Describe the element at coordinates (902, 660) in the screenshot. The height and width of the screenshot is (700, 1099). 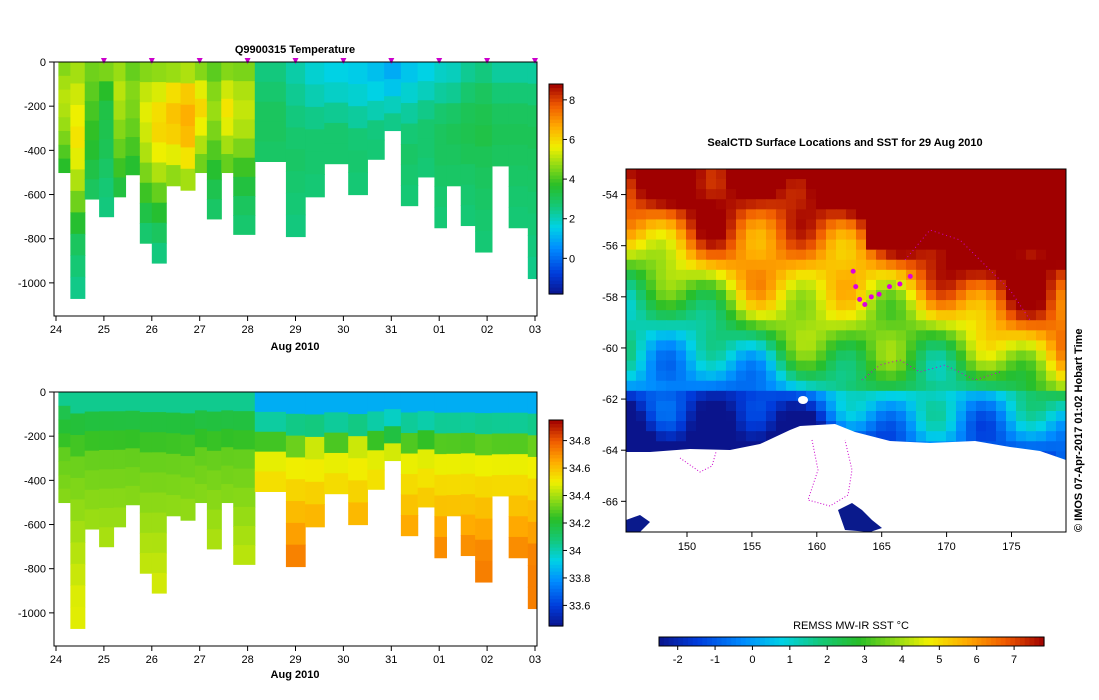
I see `colorbar-tick-label: 4` at that location.